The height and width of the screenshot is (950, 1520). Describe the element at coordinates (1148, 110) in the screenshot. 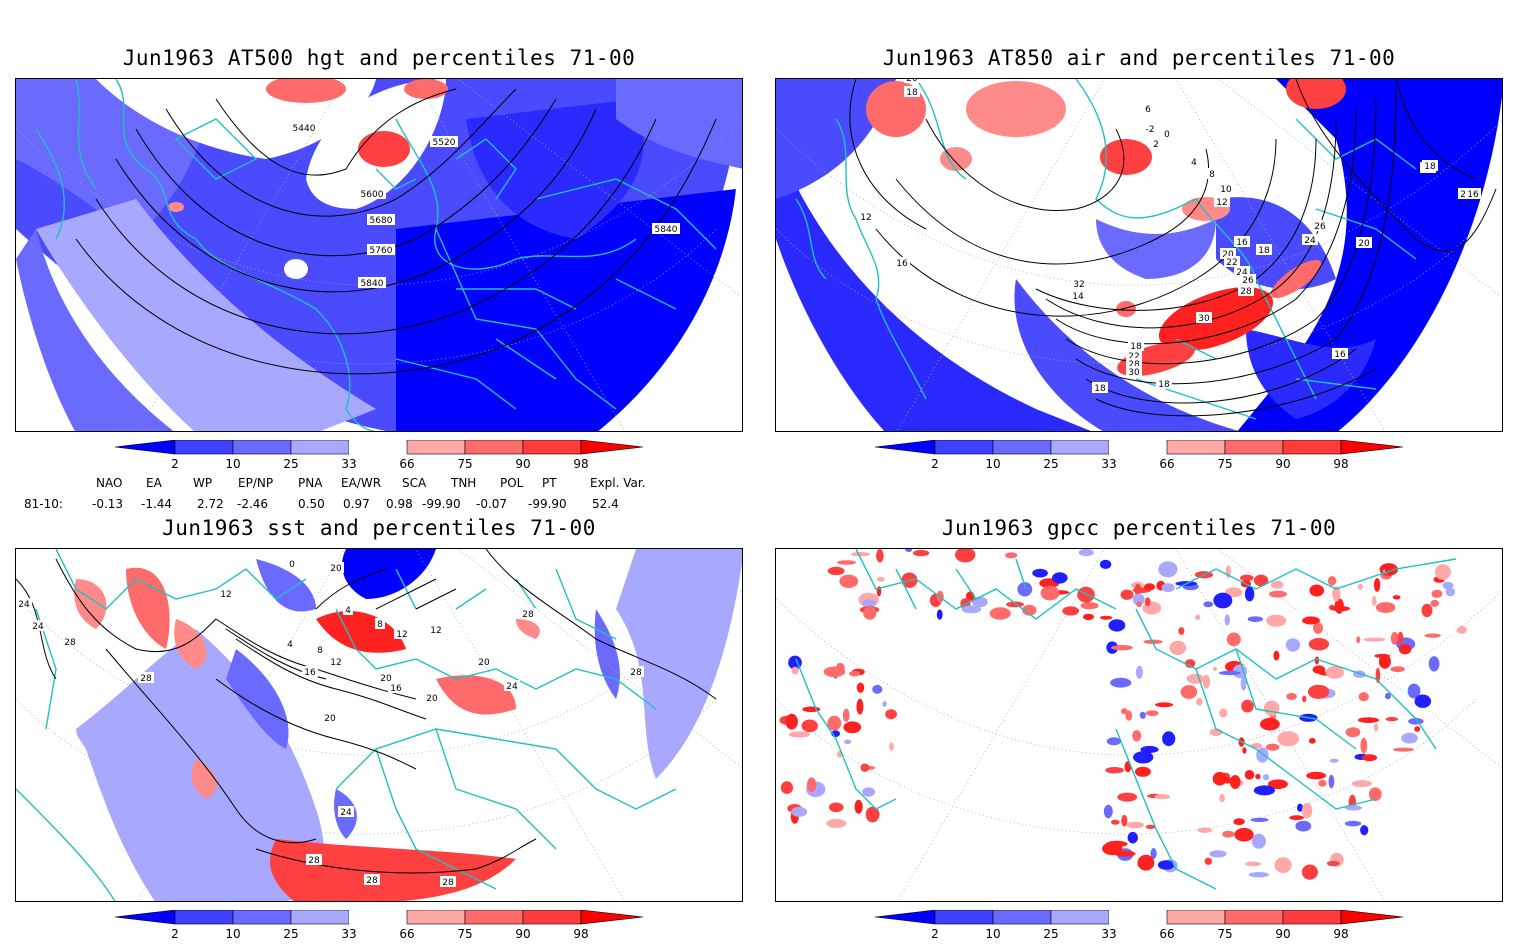

I see `contour-label: 6` at that location.